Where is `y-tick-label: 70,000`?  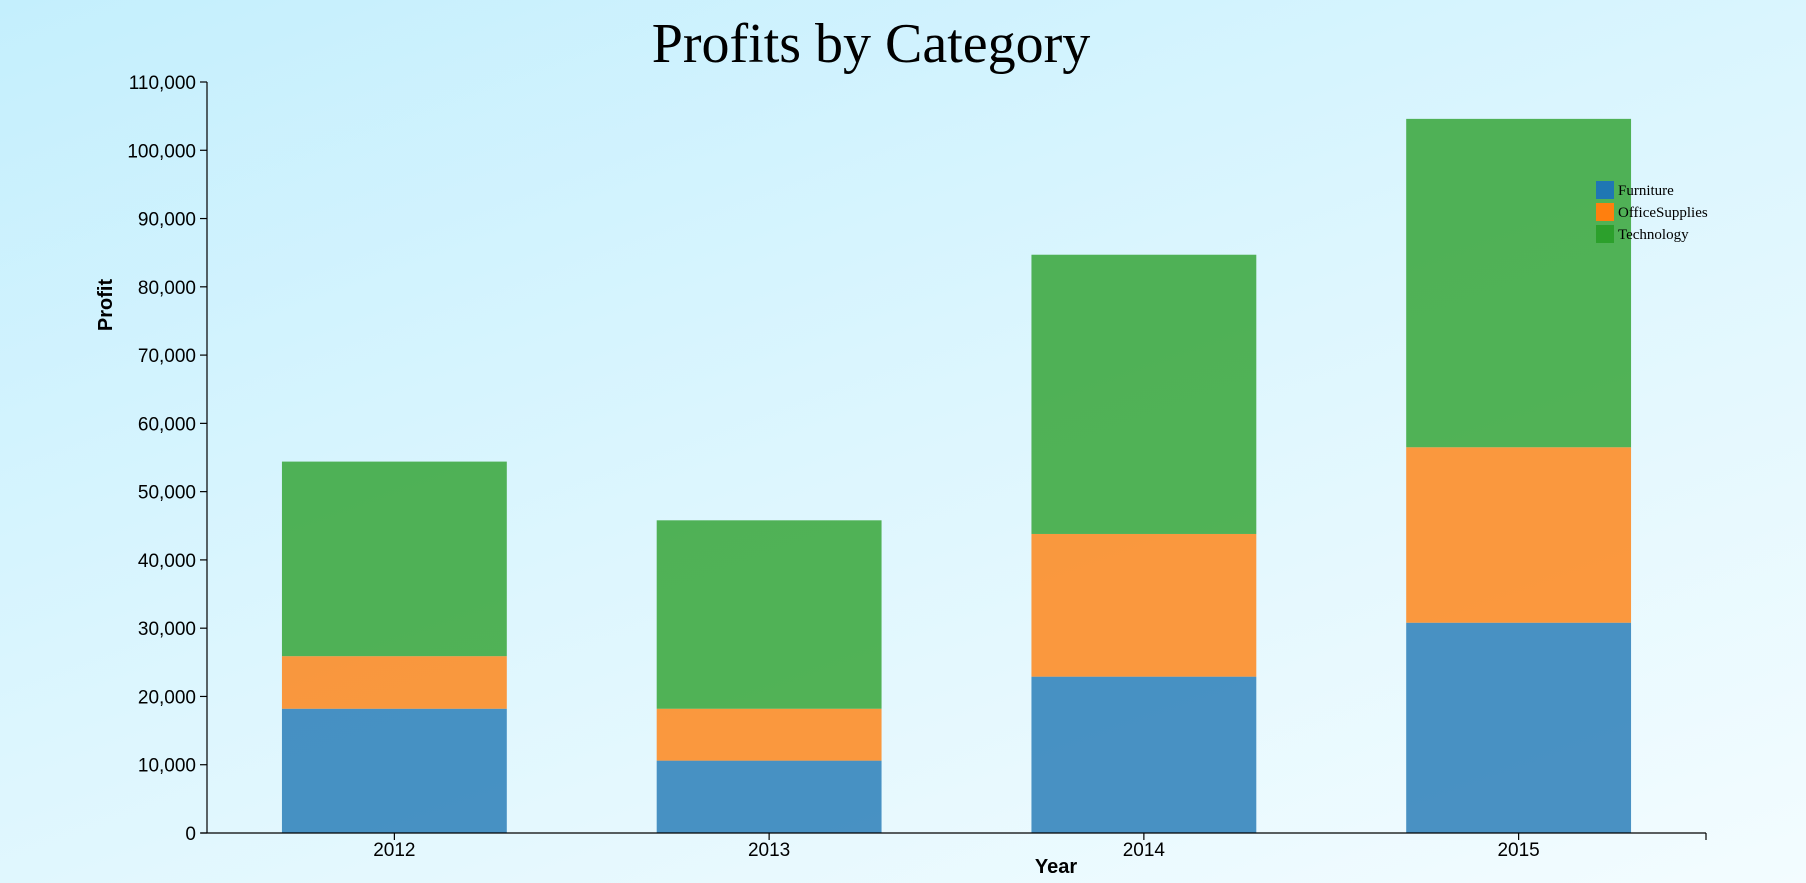 y-tick-label: 70,000 is located at coordinates (167, 356).